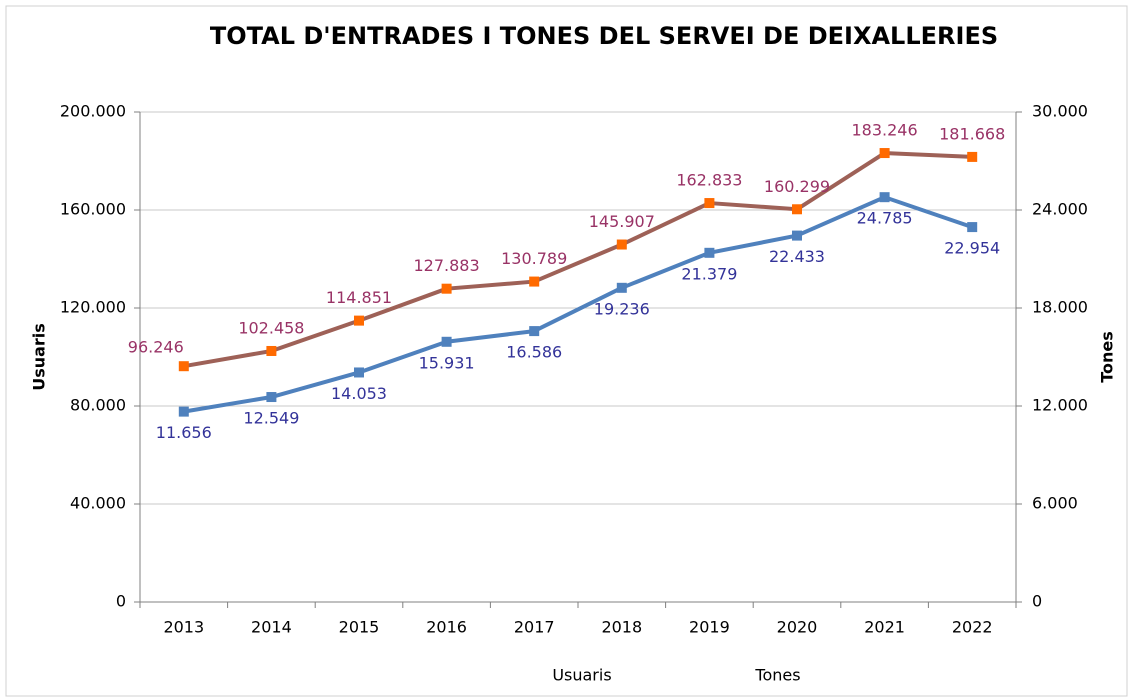  What do you see at coordinates (777, 675) in the screenshot?
I see `legend-label: Tones` at bounding box center [777, 675].